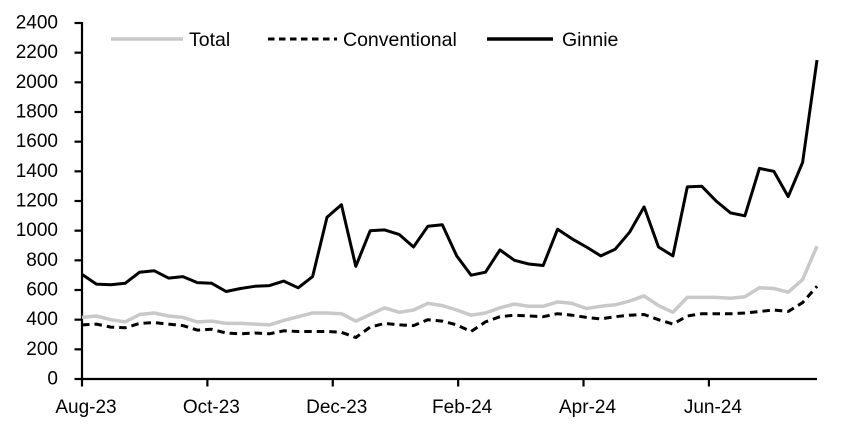 The image size is (852, 429). Describe the element at coordinates (590, 40) in the screenshot. I see `legend-label-ginnie: Ginnie` at that location.